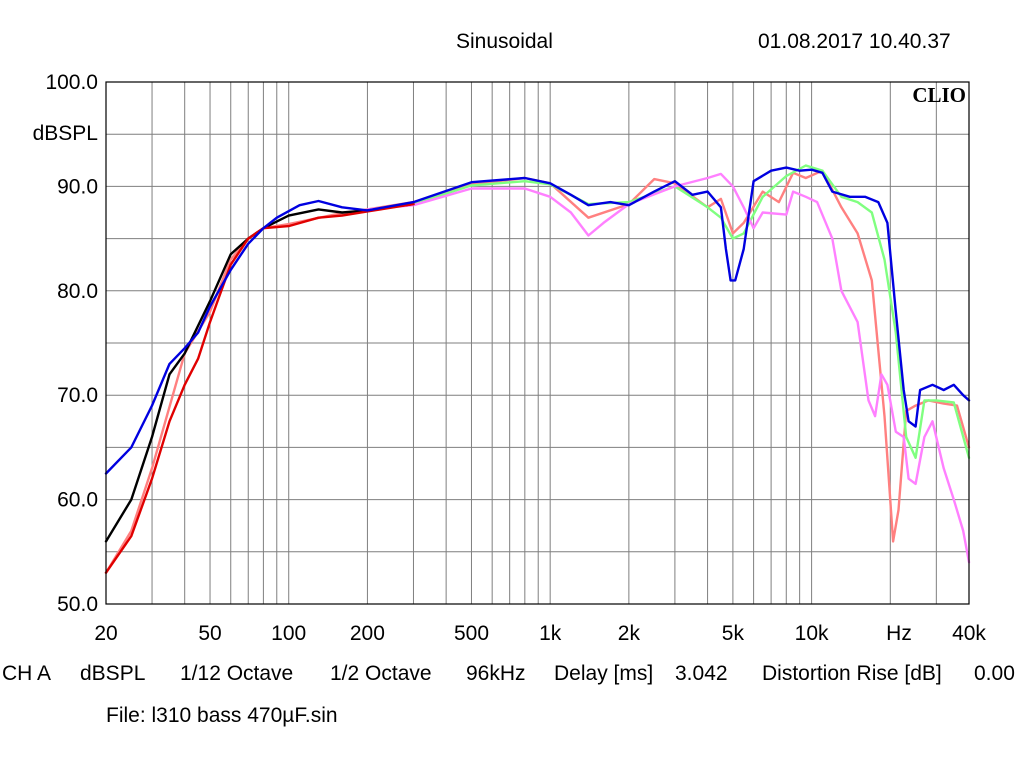 The height and width of the screenshot is (768, 1024). Describe the element at coordinates (504, 41) in the screenshot. I see `chart-title: Sinusoidal` at that location.